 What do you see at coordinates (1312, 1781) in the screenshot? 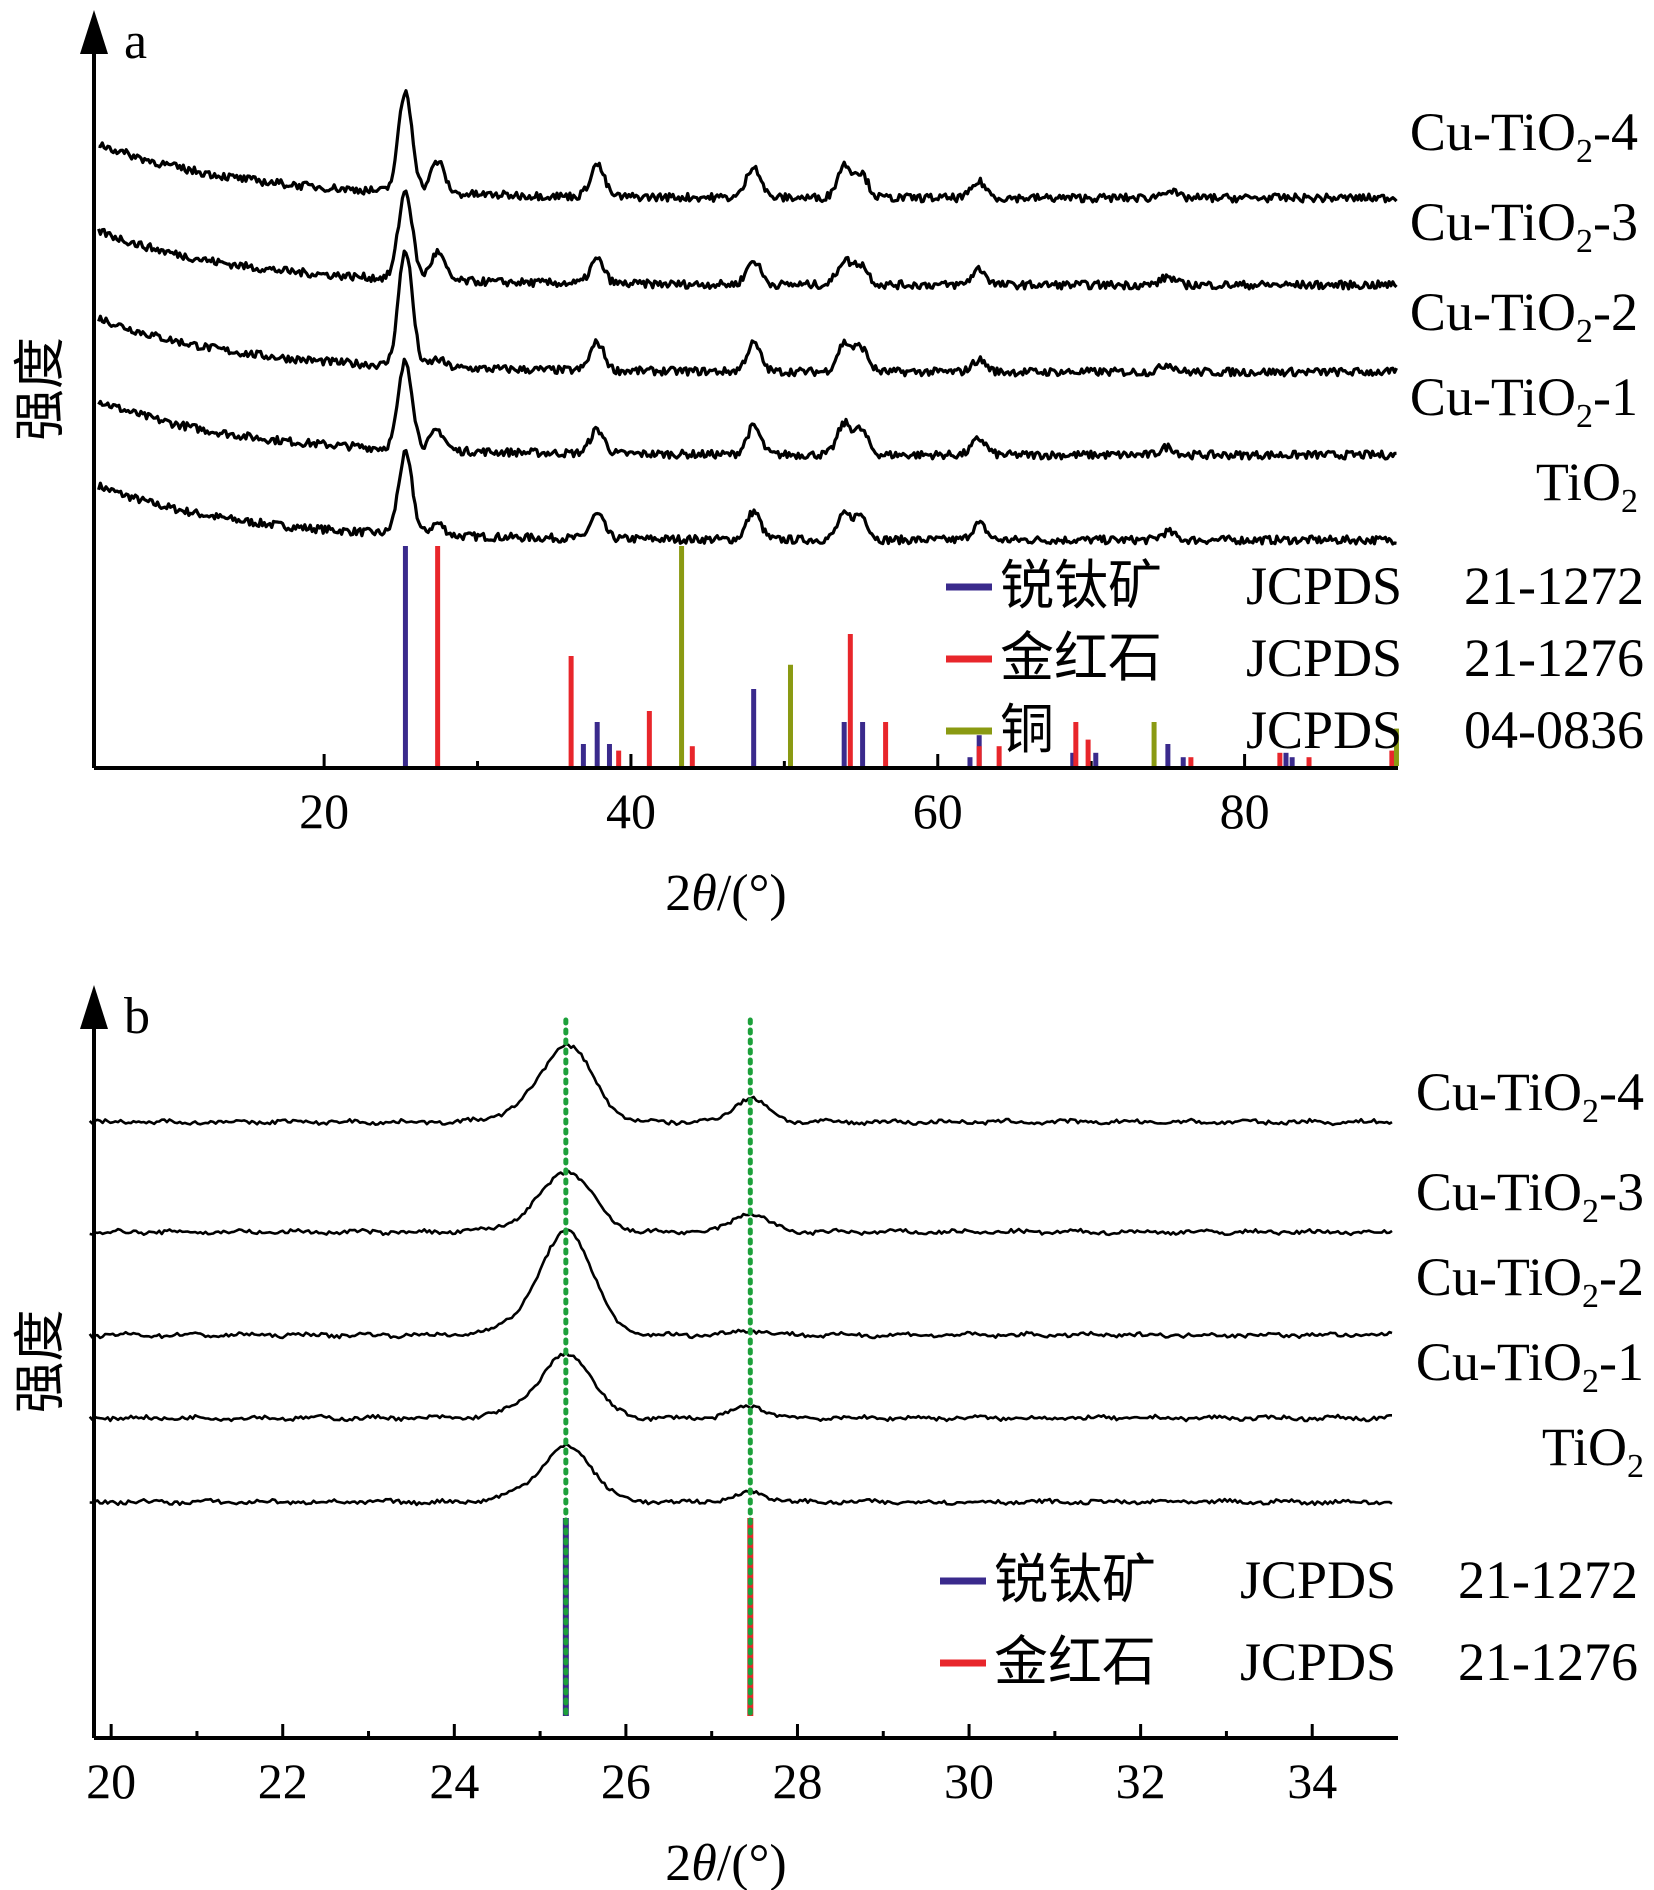
I see `x-tick-label: 34` at bounding box center [1312, 1781].